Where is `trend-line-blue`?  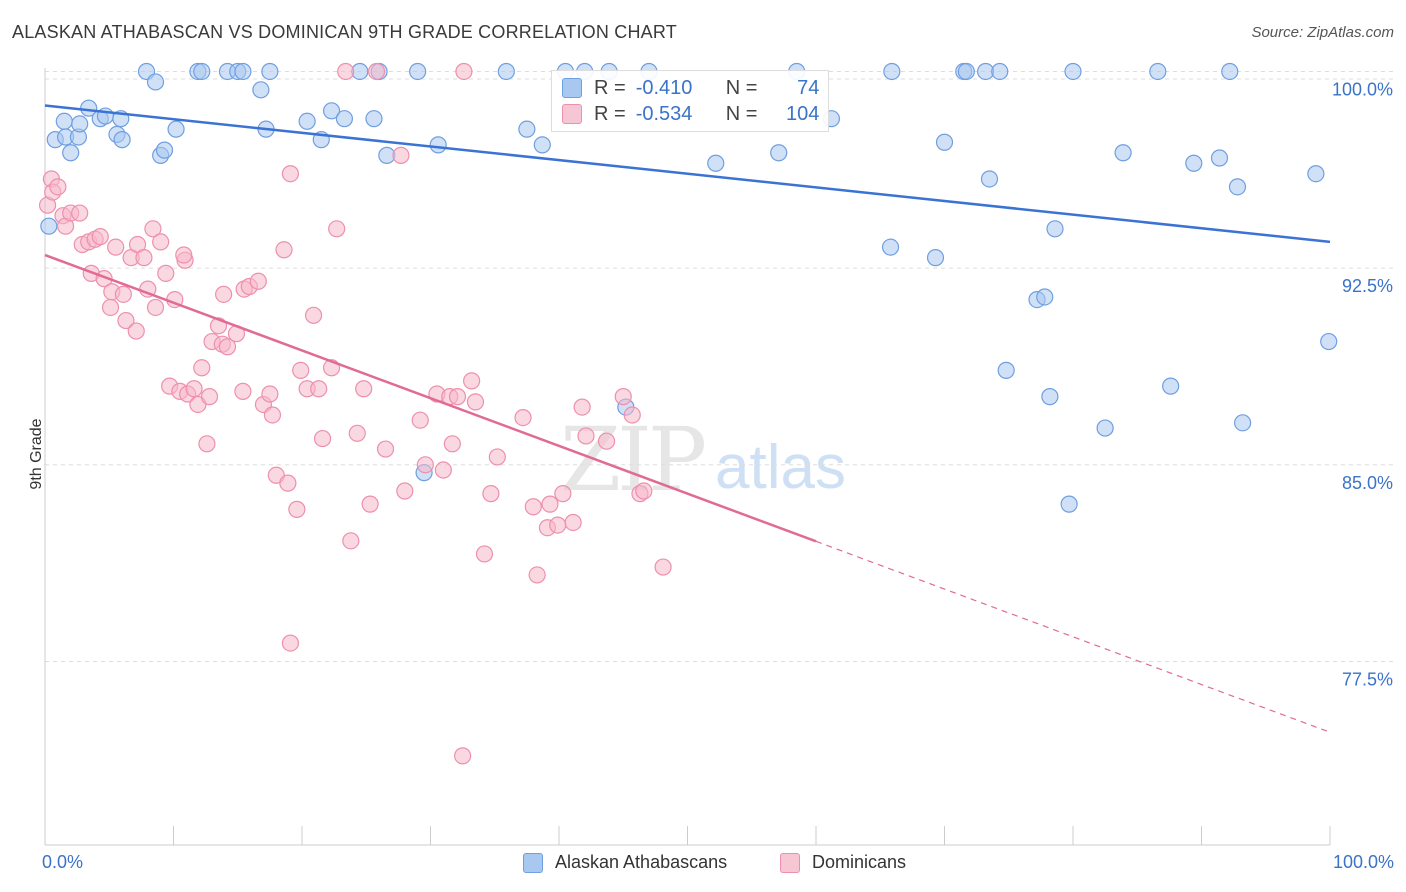
trend-line-blue is located at coordinates (687, 174).